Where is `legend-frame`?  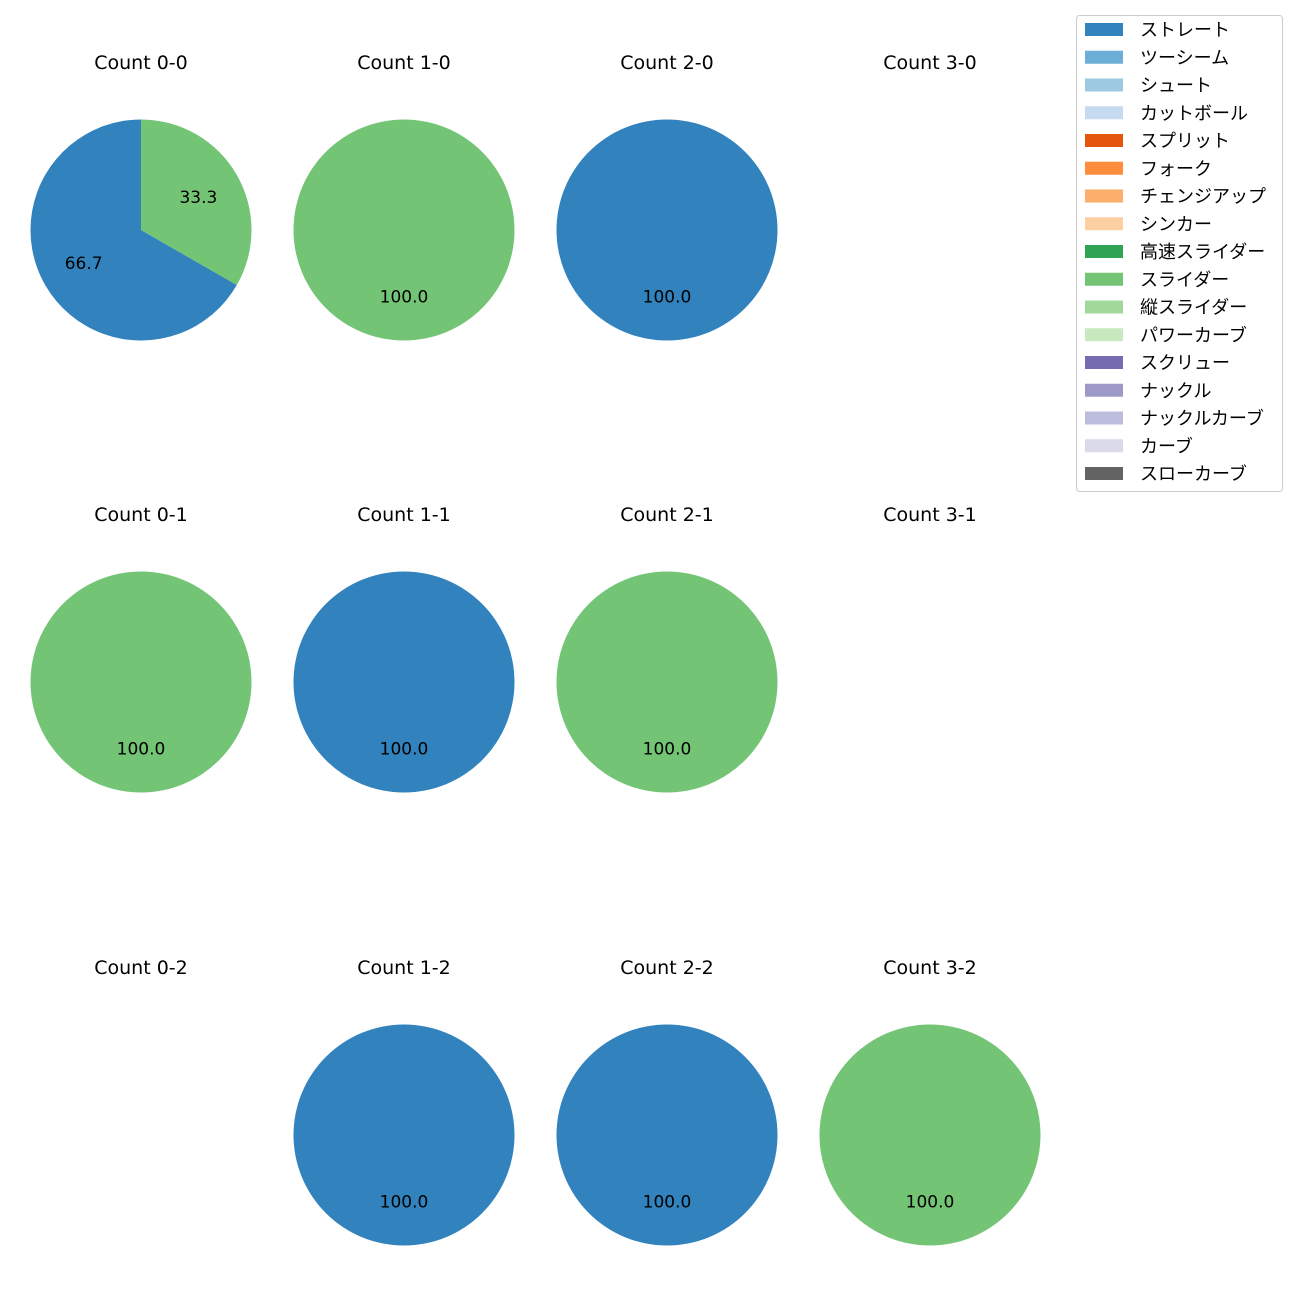
legend-frame is located at coordinates (1179, 253).